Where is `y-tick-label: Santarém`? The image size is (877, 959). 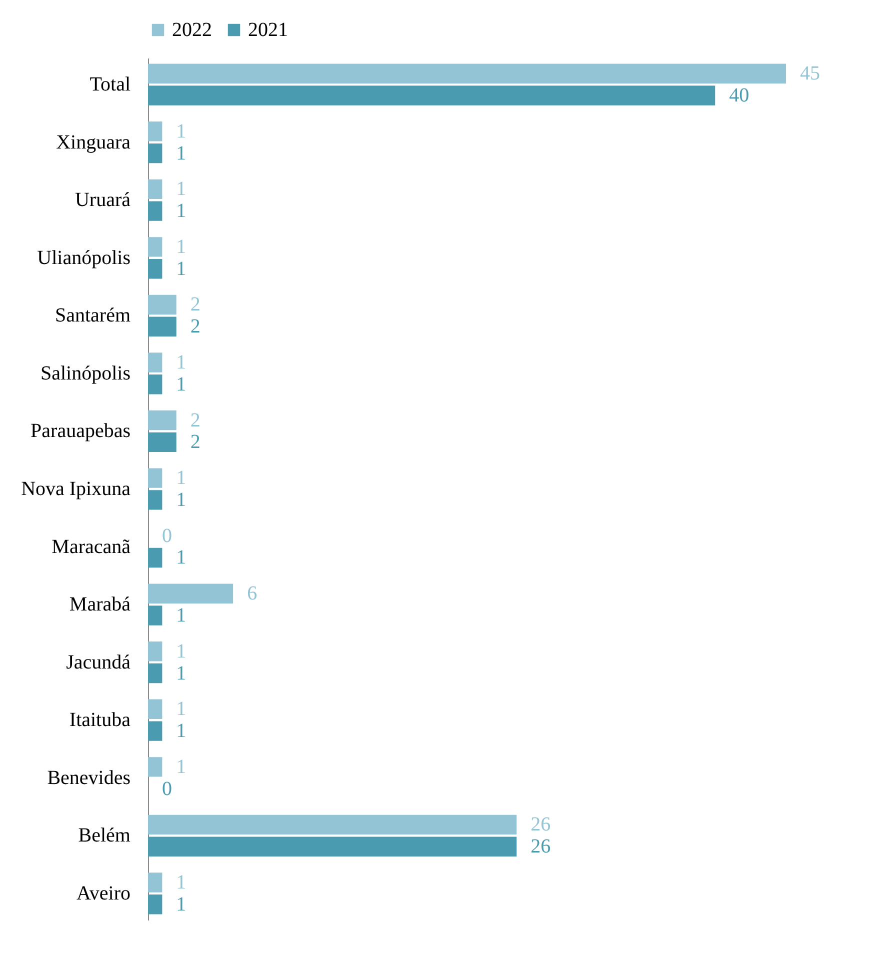 y-tick-label: Santarém is located at coordinates (92, 315).